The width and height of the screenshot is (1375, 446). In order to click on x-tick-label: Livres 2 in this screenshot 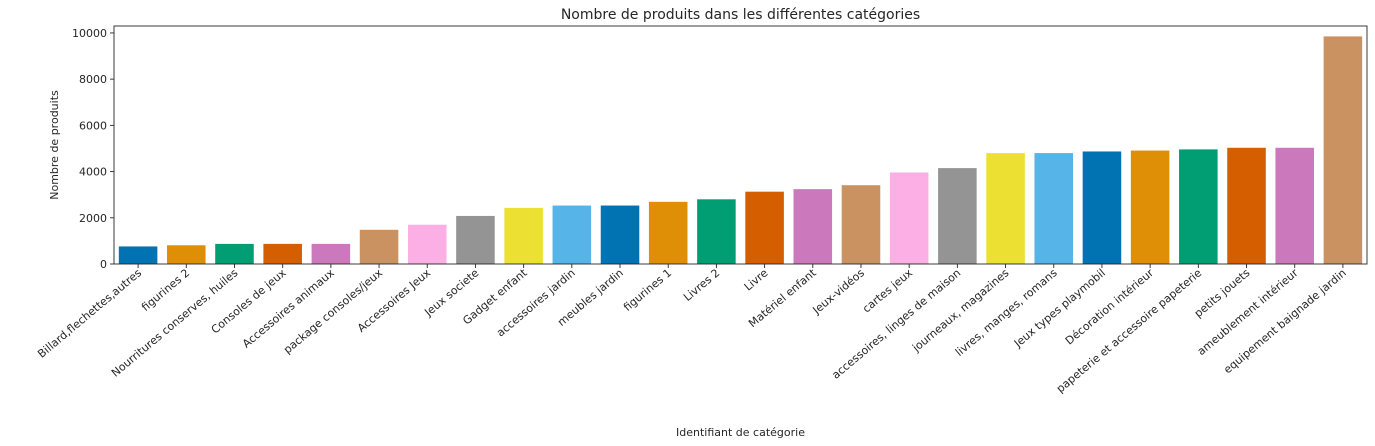, I will do `click(701, 285)`.